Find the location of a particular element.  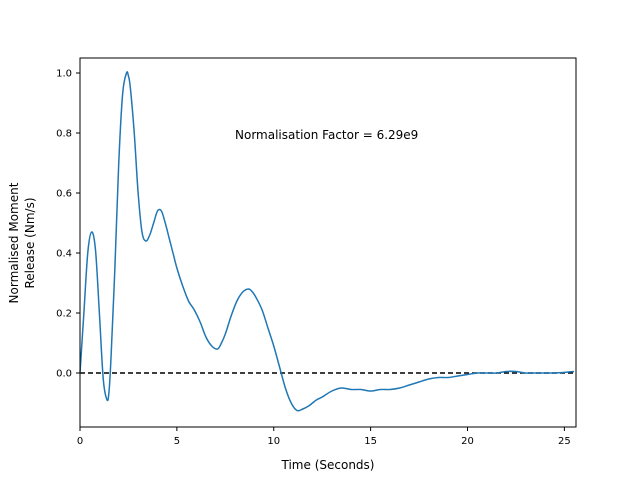

y-ticks: 0.0 0.2 0.4 0.6 0.8 1.0 is located at coordinates (68, 224).